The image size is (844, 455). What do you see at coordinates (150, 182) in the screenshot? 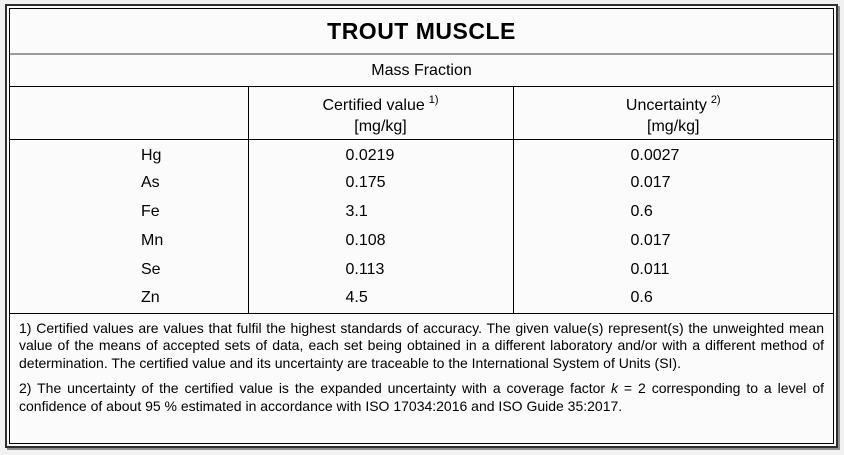
I see `element-symbol: As` at bounding box center [150, 182].